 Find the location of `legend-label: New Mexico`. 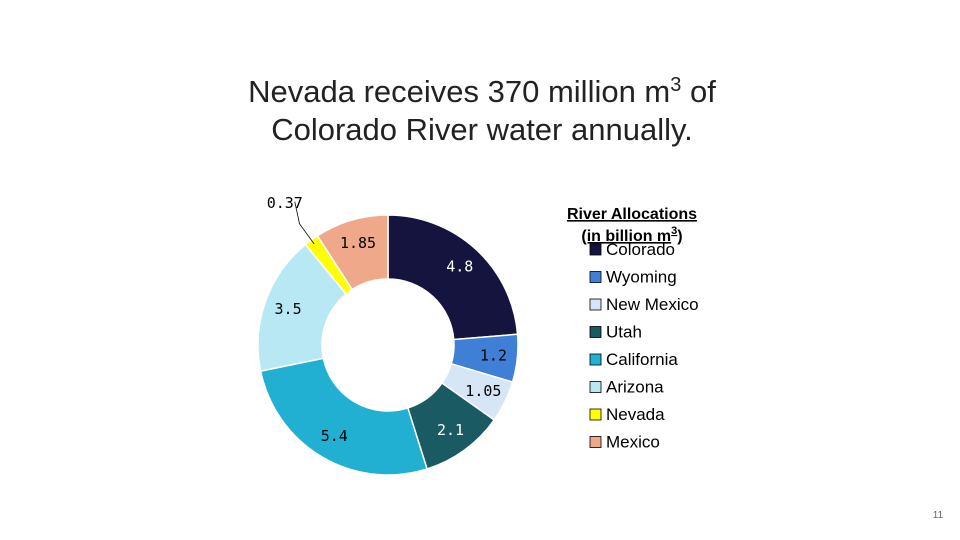

legend-label: New Mexico is located at coordinates (652, 304).